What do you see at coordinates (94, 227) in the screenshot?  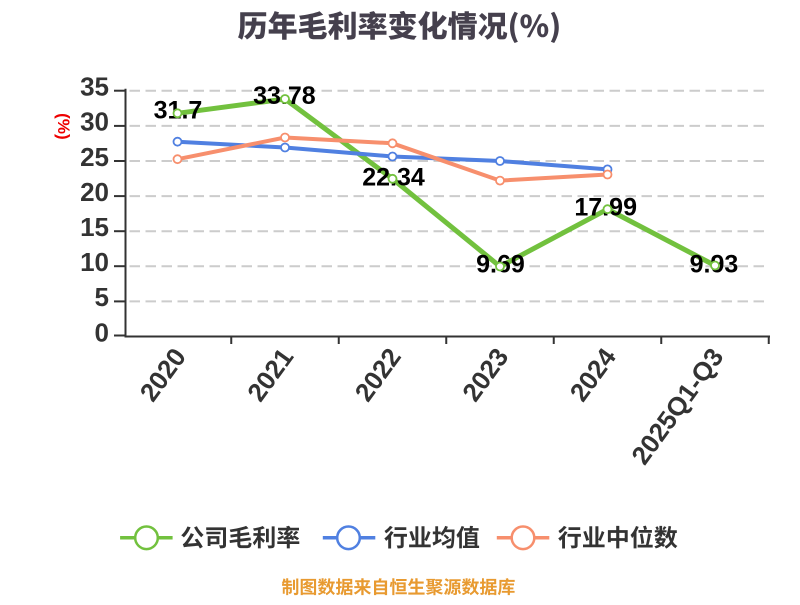 I see `svg-text: 15` at bounding box center [94, 227].